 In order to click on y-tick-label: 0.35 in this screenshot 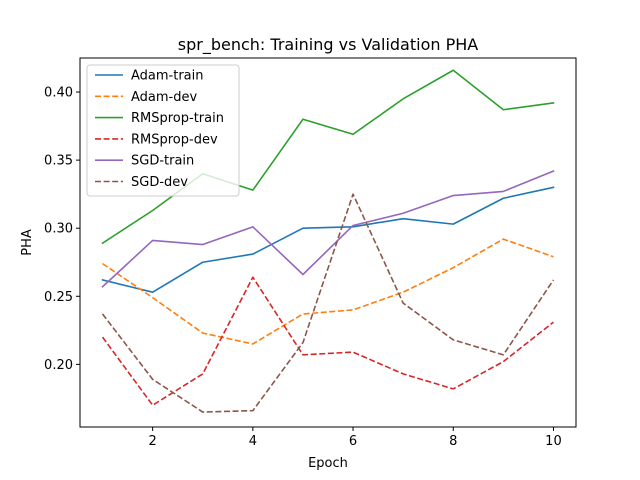, I will do `click(58, 161)`.